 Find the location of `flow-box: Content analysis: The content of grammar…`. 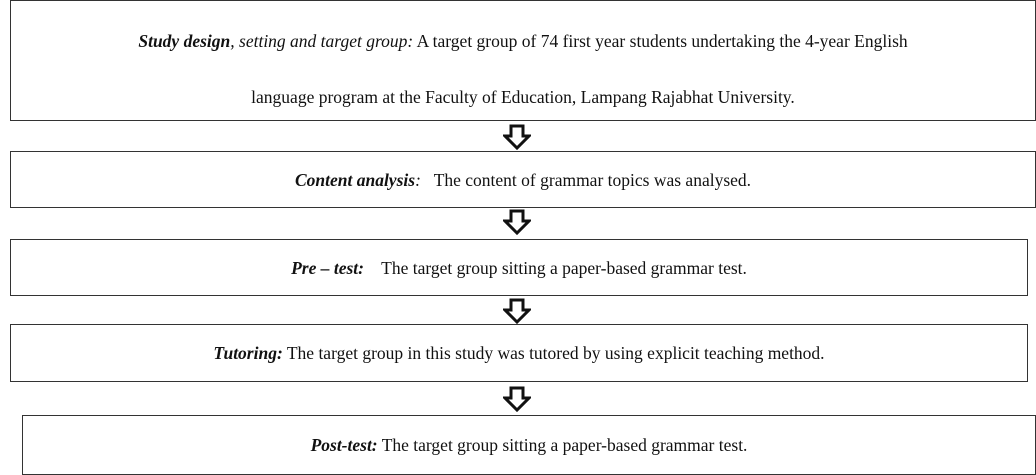

flow-box: Content analysis: The content of grammar… is located at coordinates (523, 179).